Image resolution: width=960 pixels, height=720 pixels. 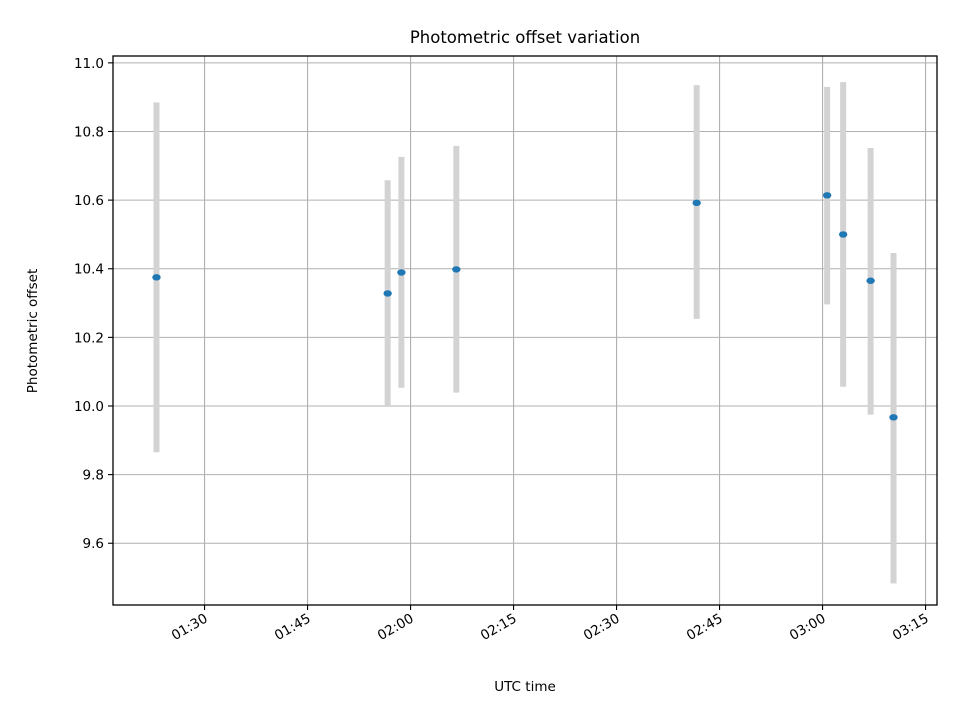 What do you see at coordinates (89, 201) in the screenshot?
I see `y-tick-label: 10.6` at bounding box center [89, 201].